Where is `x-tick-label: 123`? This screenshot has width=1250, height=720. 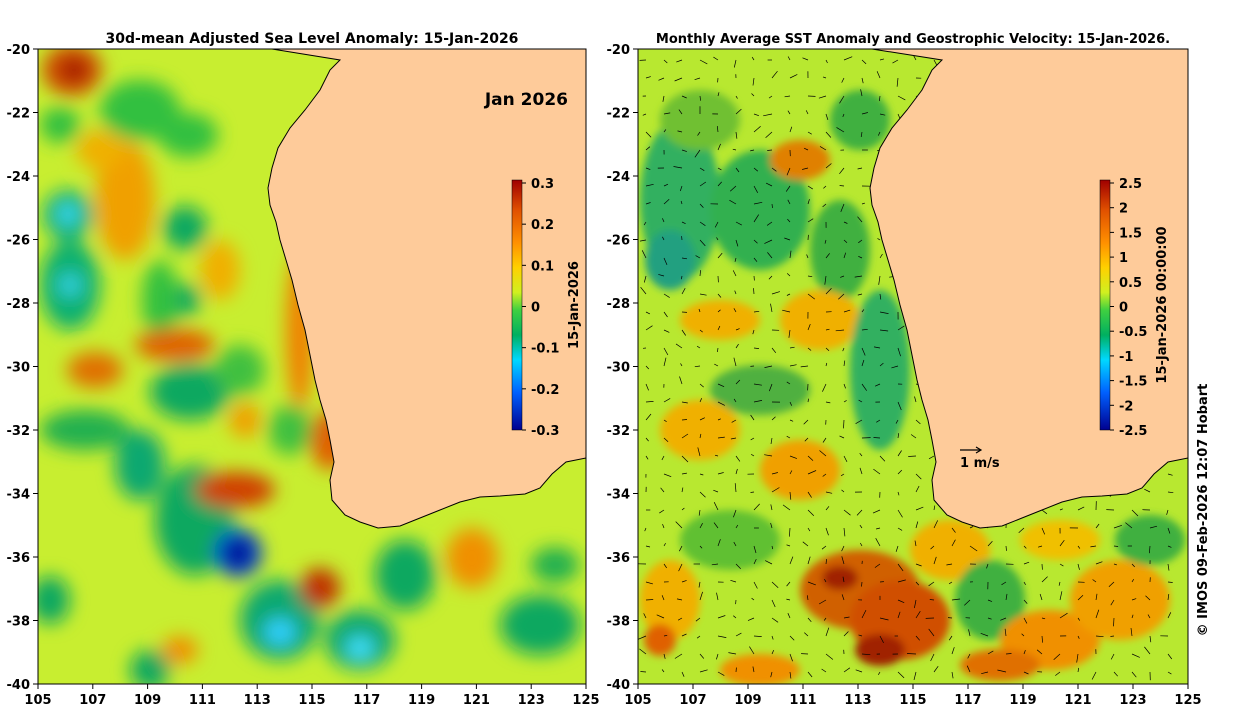
x-tick-label: 123 is located at coordinates (1132, 700).